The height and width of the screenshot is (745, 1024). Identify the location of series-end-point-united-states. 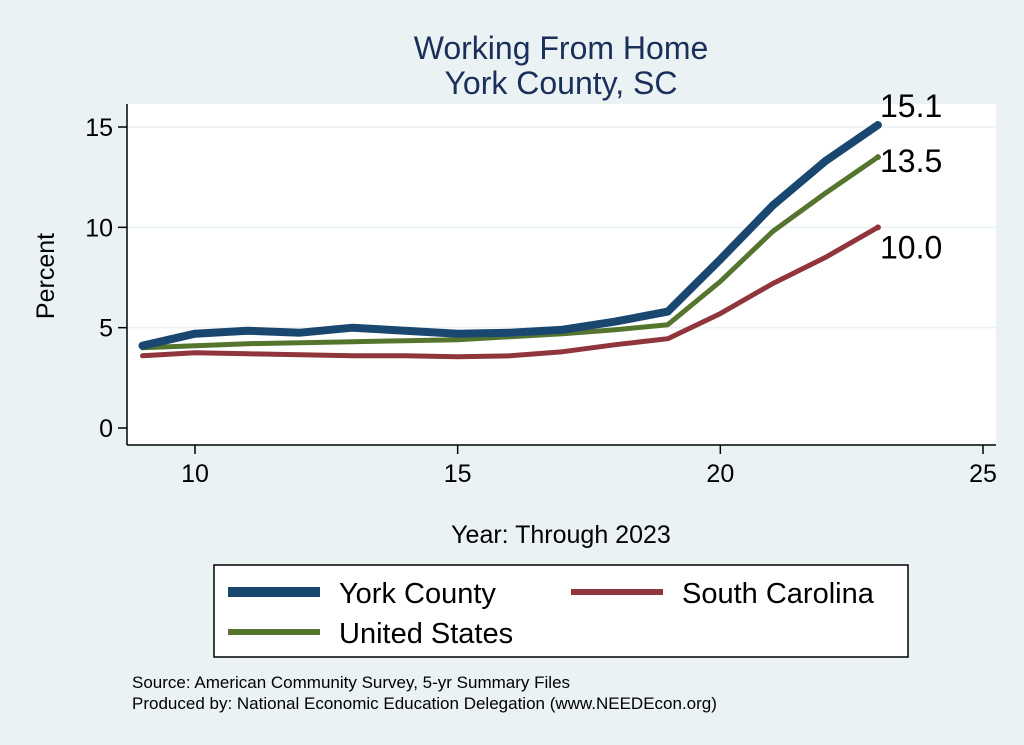
(877, 157).